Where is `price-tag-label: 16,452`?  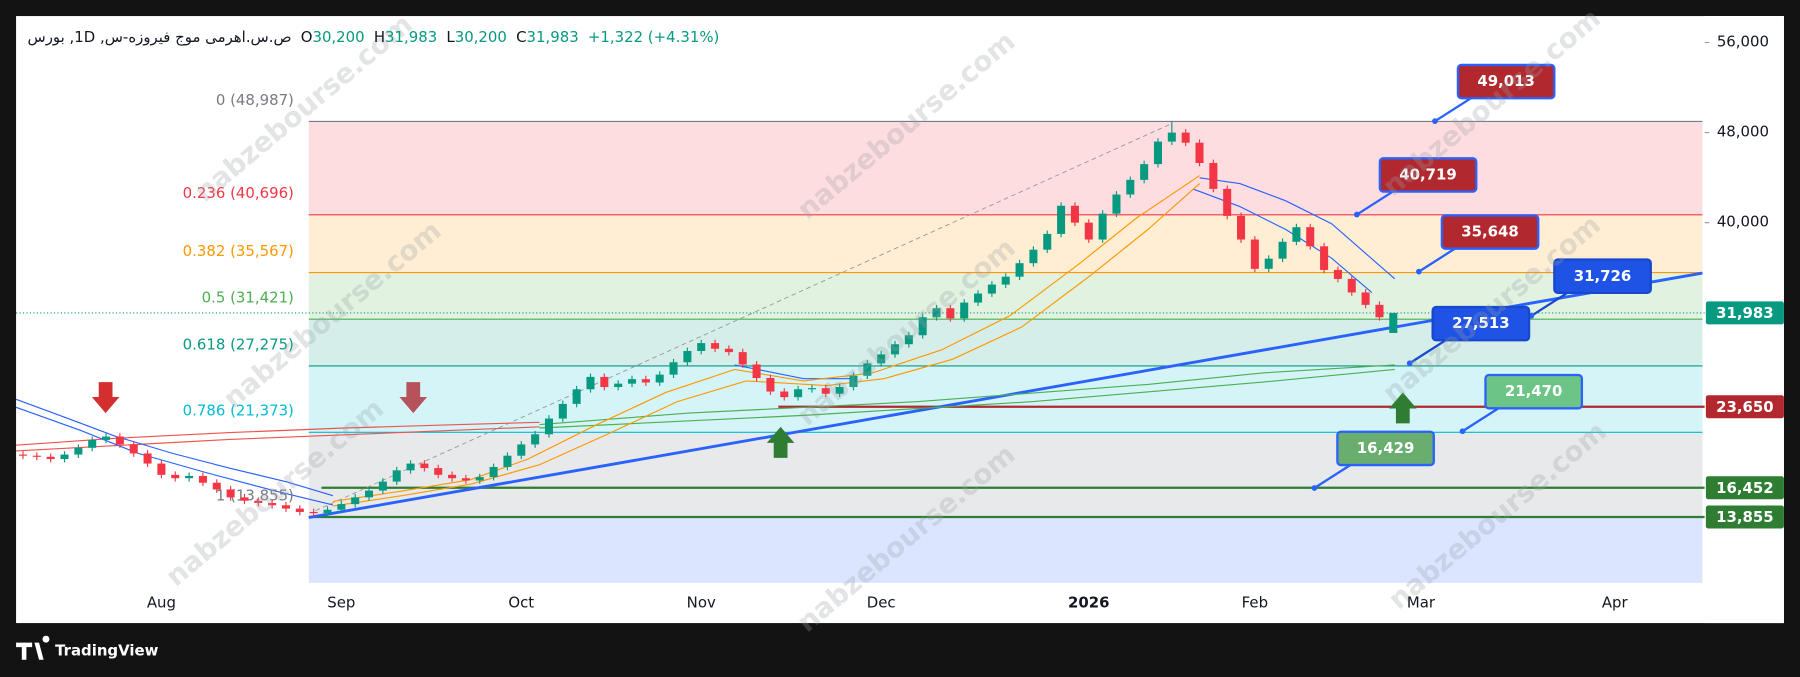
price-tag-label: 16,452 is located at coordinates (1745, 488).